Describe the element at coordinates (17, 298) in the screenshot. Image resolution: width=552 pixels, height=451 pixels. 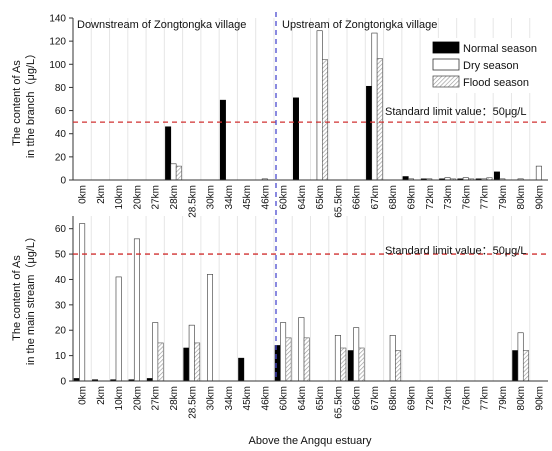
I see `main-stream-y-label-line1: The content of As` at that location.